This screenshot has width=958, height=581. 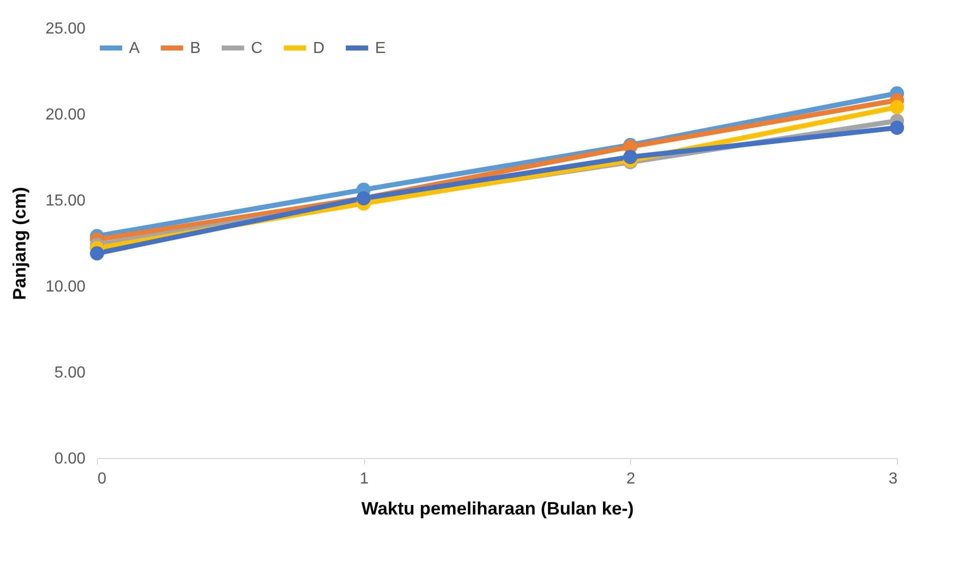 I want to click on x-tick-label: 3, so click(x=893, y=479).